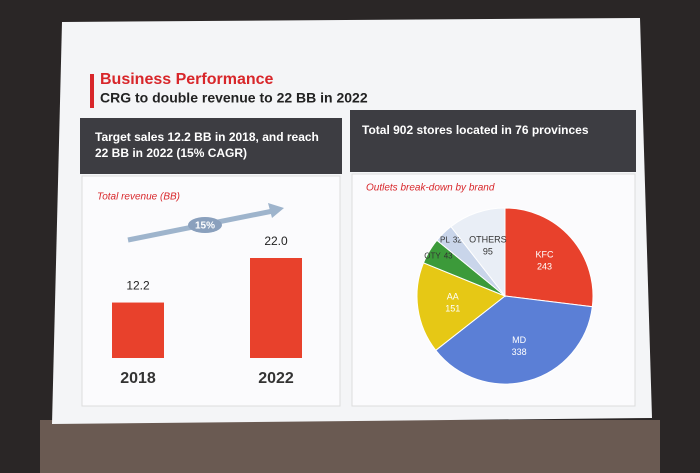  What do you see at coordinates (350, 446) in the screenshot?
I see `wall` at bounding box center [350, 446].